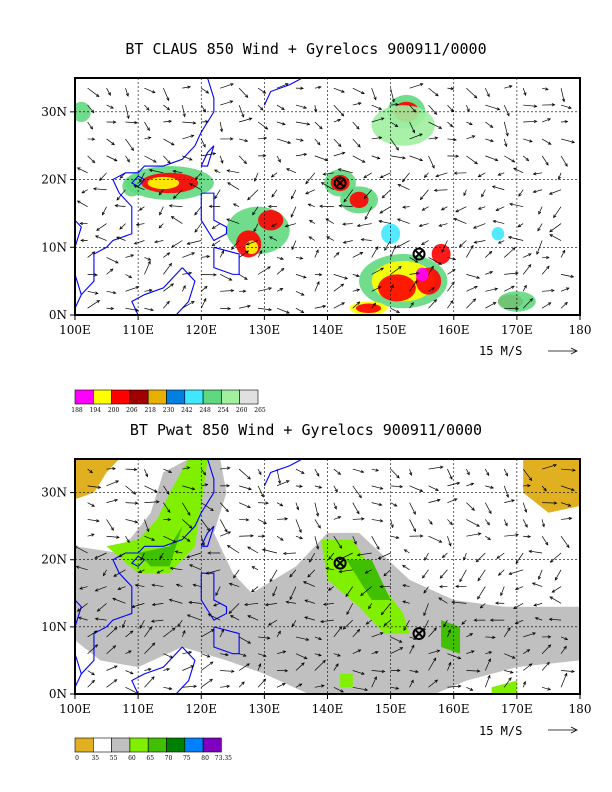 The height and width of the screenshot is (792, 612). What do you see at coordinates (77, 758) in the screenshot?
I see `colorbar-label: 0` at bounding box center [77, 758].